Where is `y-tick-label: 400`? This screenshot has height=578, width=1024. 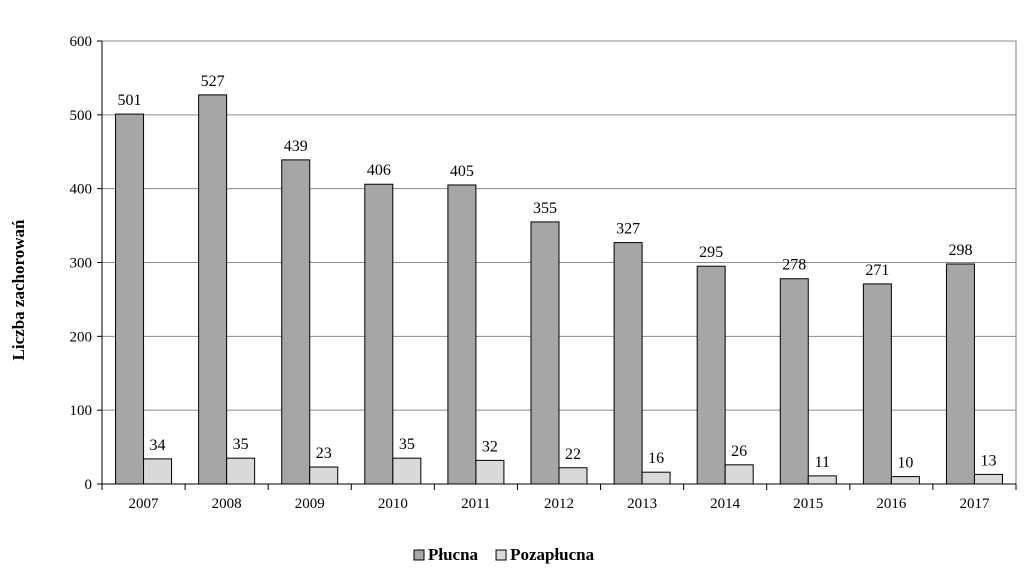
y-tick-label: 400 is located at coordinates (81, 190).